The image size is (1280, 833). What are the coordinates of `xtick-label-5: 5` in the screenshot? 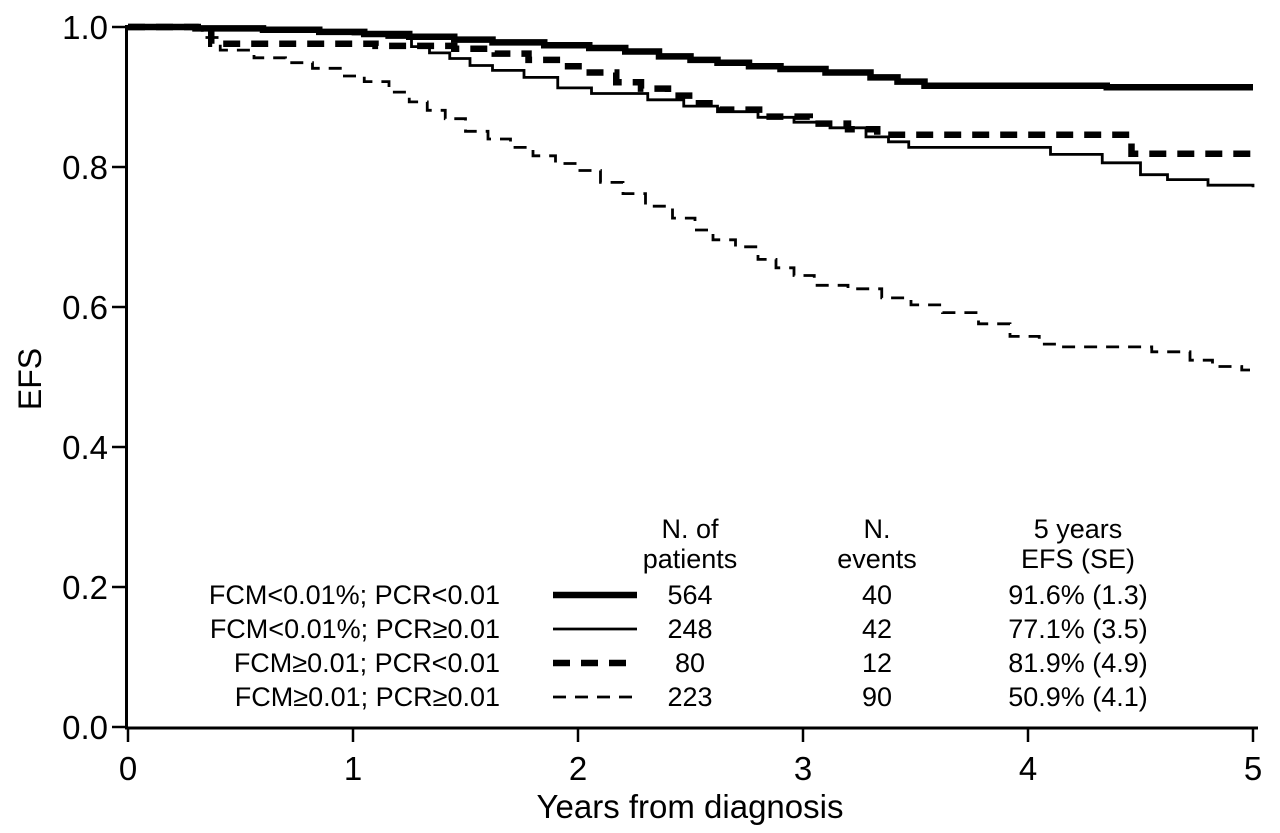 It's located at (1253, 768).